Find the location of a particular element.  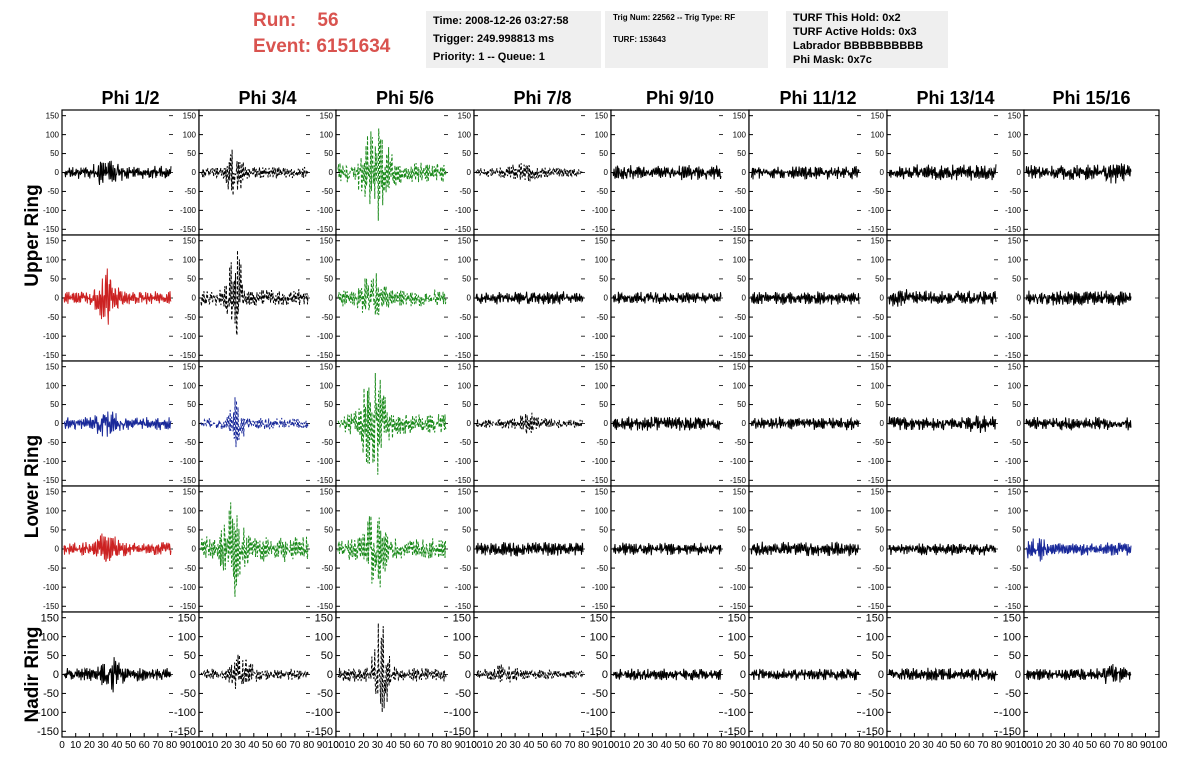

x-tick-label: 40 is located at coordinates (805, 745).